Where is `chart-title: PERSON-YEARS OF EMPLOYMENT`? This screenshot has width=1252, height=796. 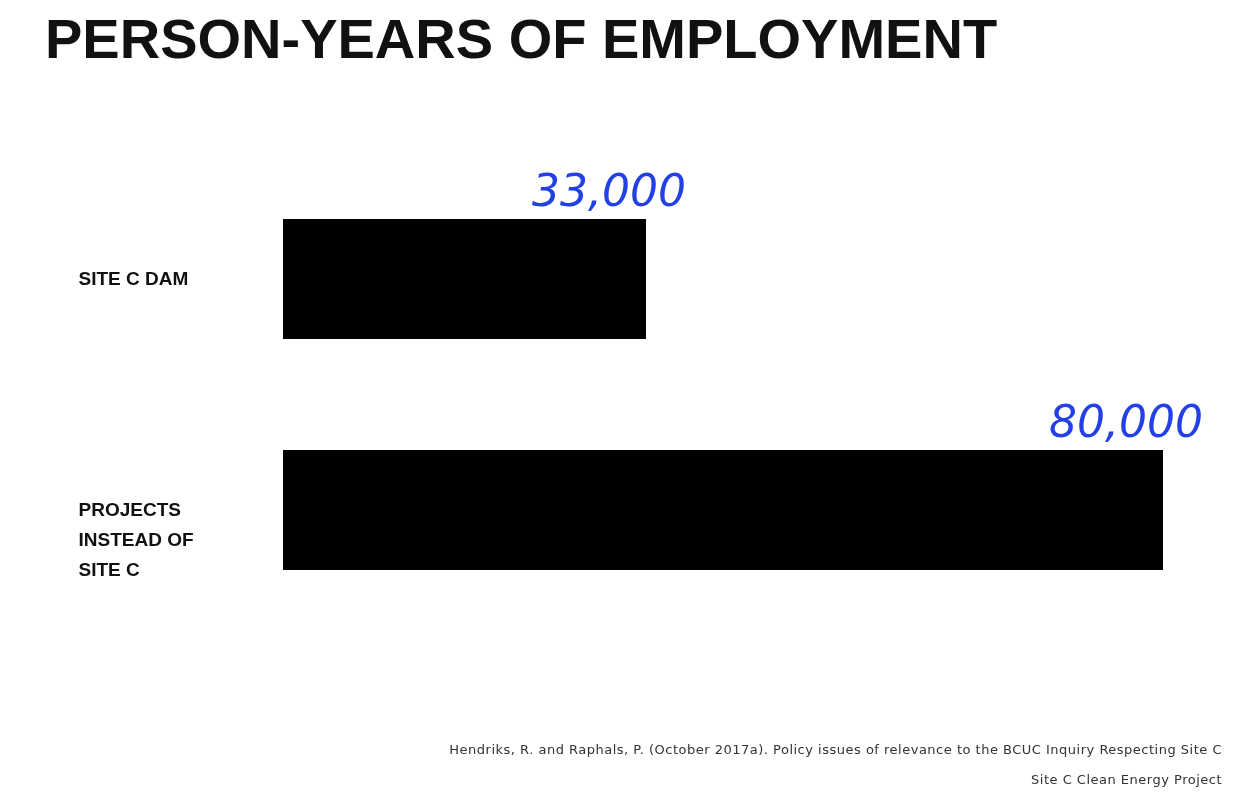
chart-title: PERSON-YEARS OF EMPLOYMENT is located at coordinates (521, 38).